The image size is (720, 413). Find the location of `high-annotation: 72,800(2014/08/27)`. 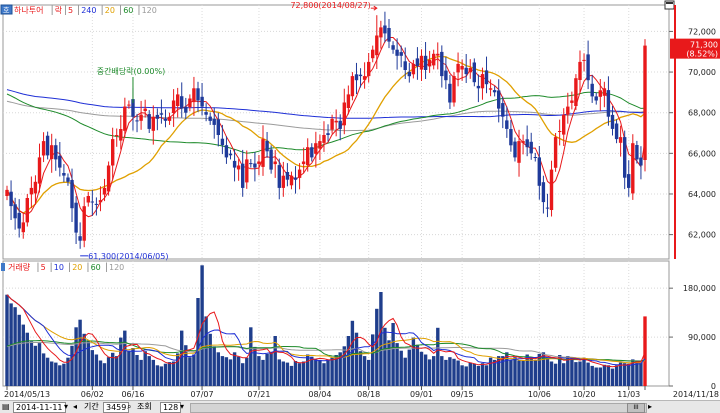

high-annotation: 72,800(2014/08/27) is located at coordinates (330, 5).